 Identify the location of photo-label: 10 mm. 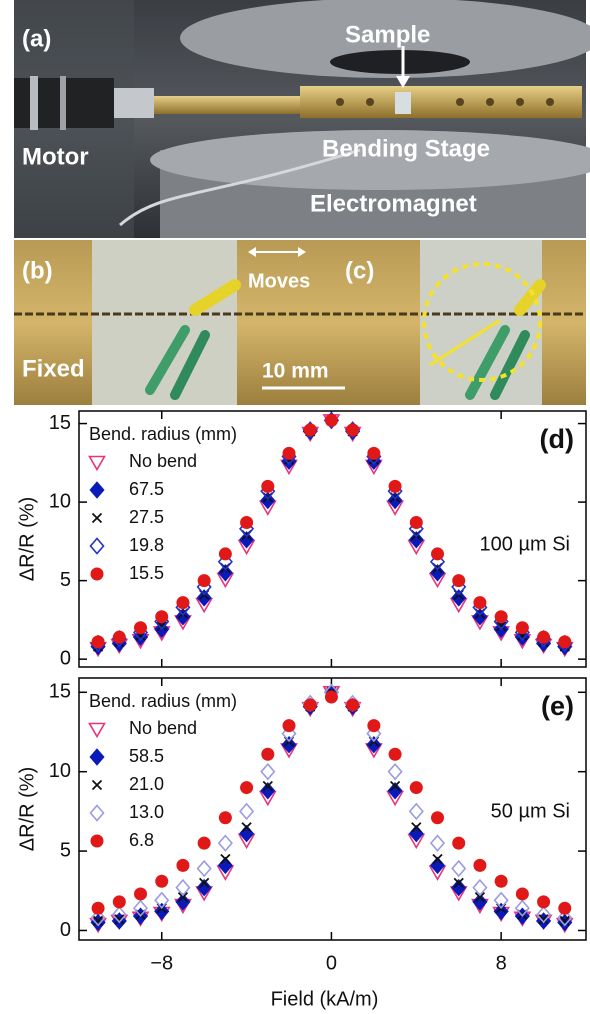
(295, 371).